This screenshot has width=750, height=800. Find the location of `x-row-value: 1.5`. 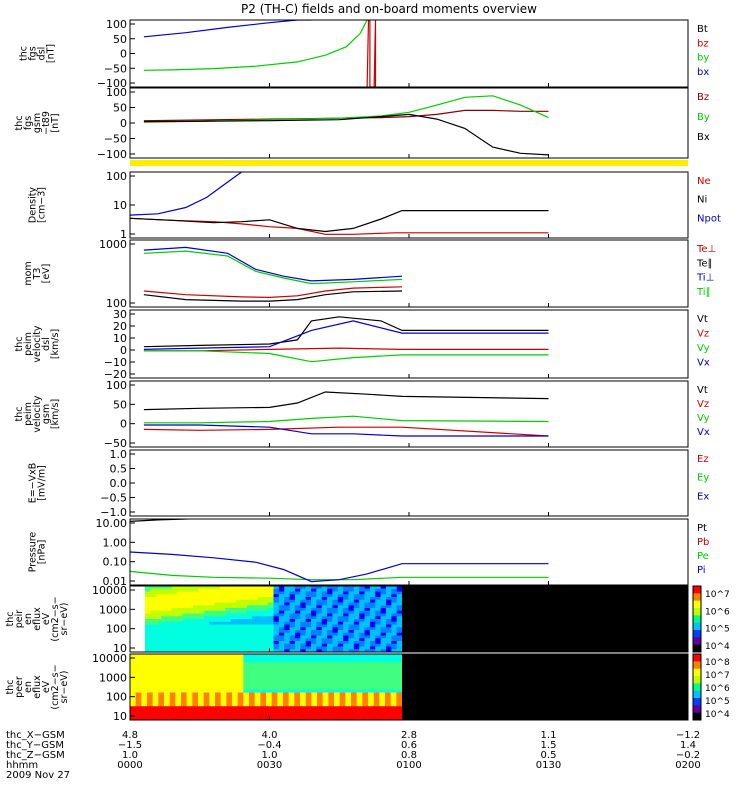

x-row-value: 1.5 is located at coordinates (549, 745).